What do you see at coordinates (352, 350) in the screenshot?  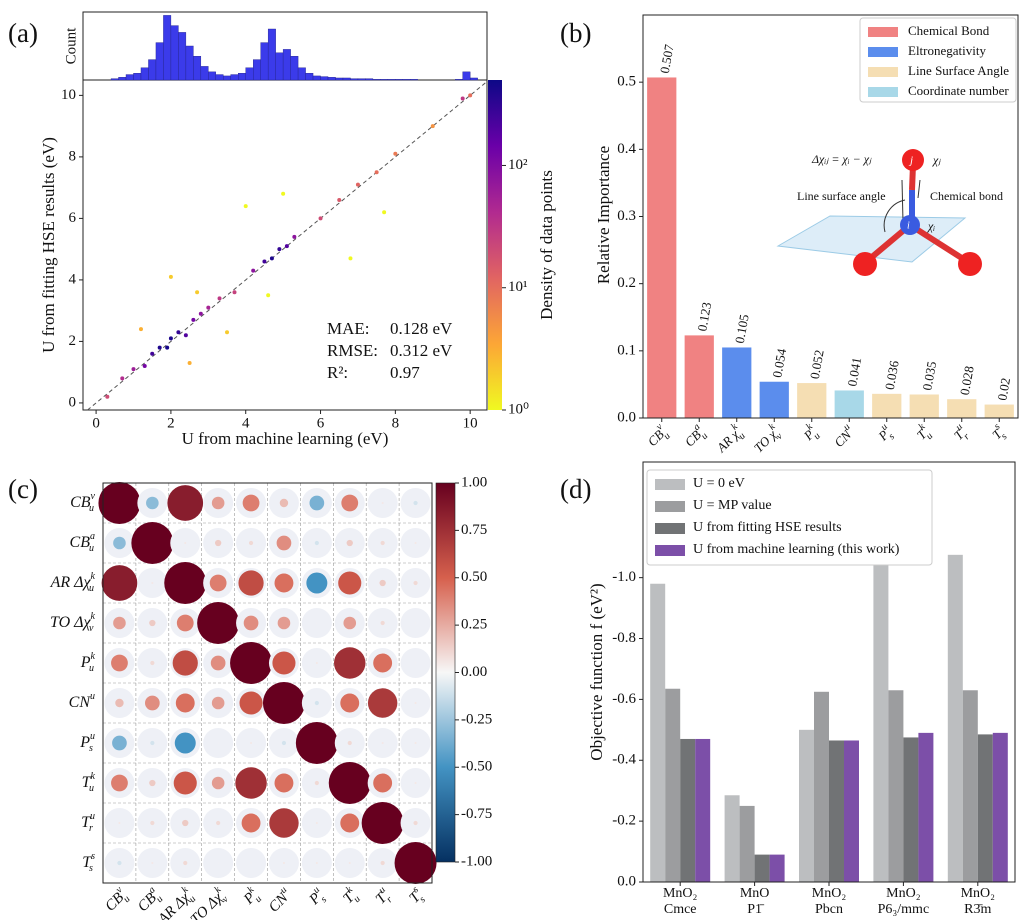 I see `annotation: RMSE:` at bounding box center [352, 350].